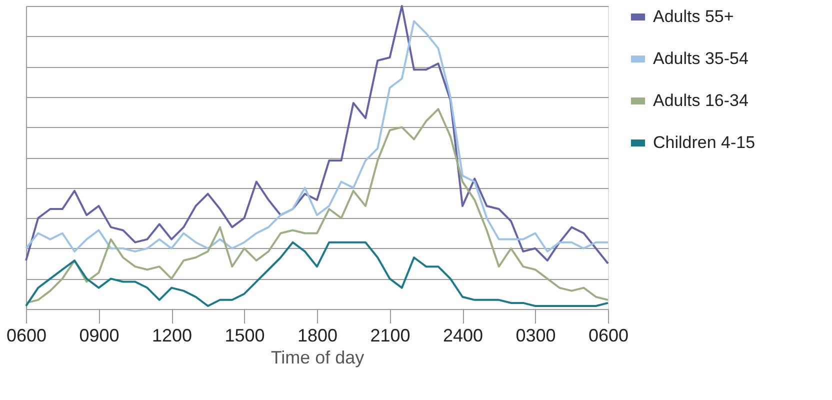 The width and height of the screenshot is (832, 400). What do you see at coordinates (317, 336) in the screenshot?
I see `x-tick-label: 1800` at bounding box center [317, 336].